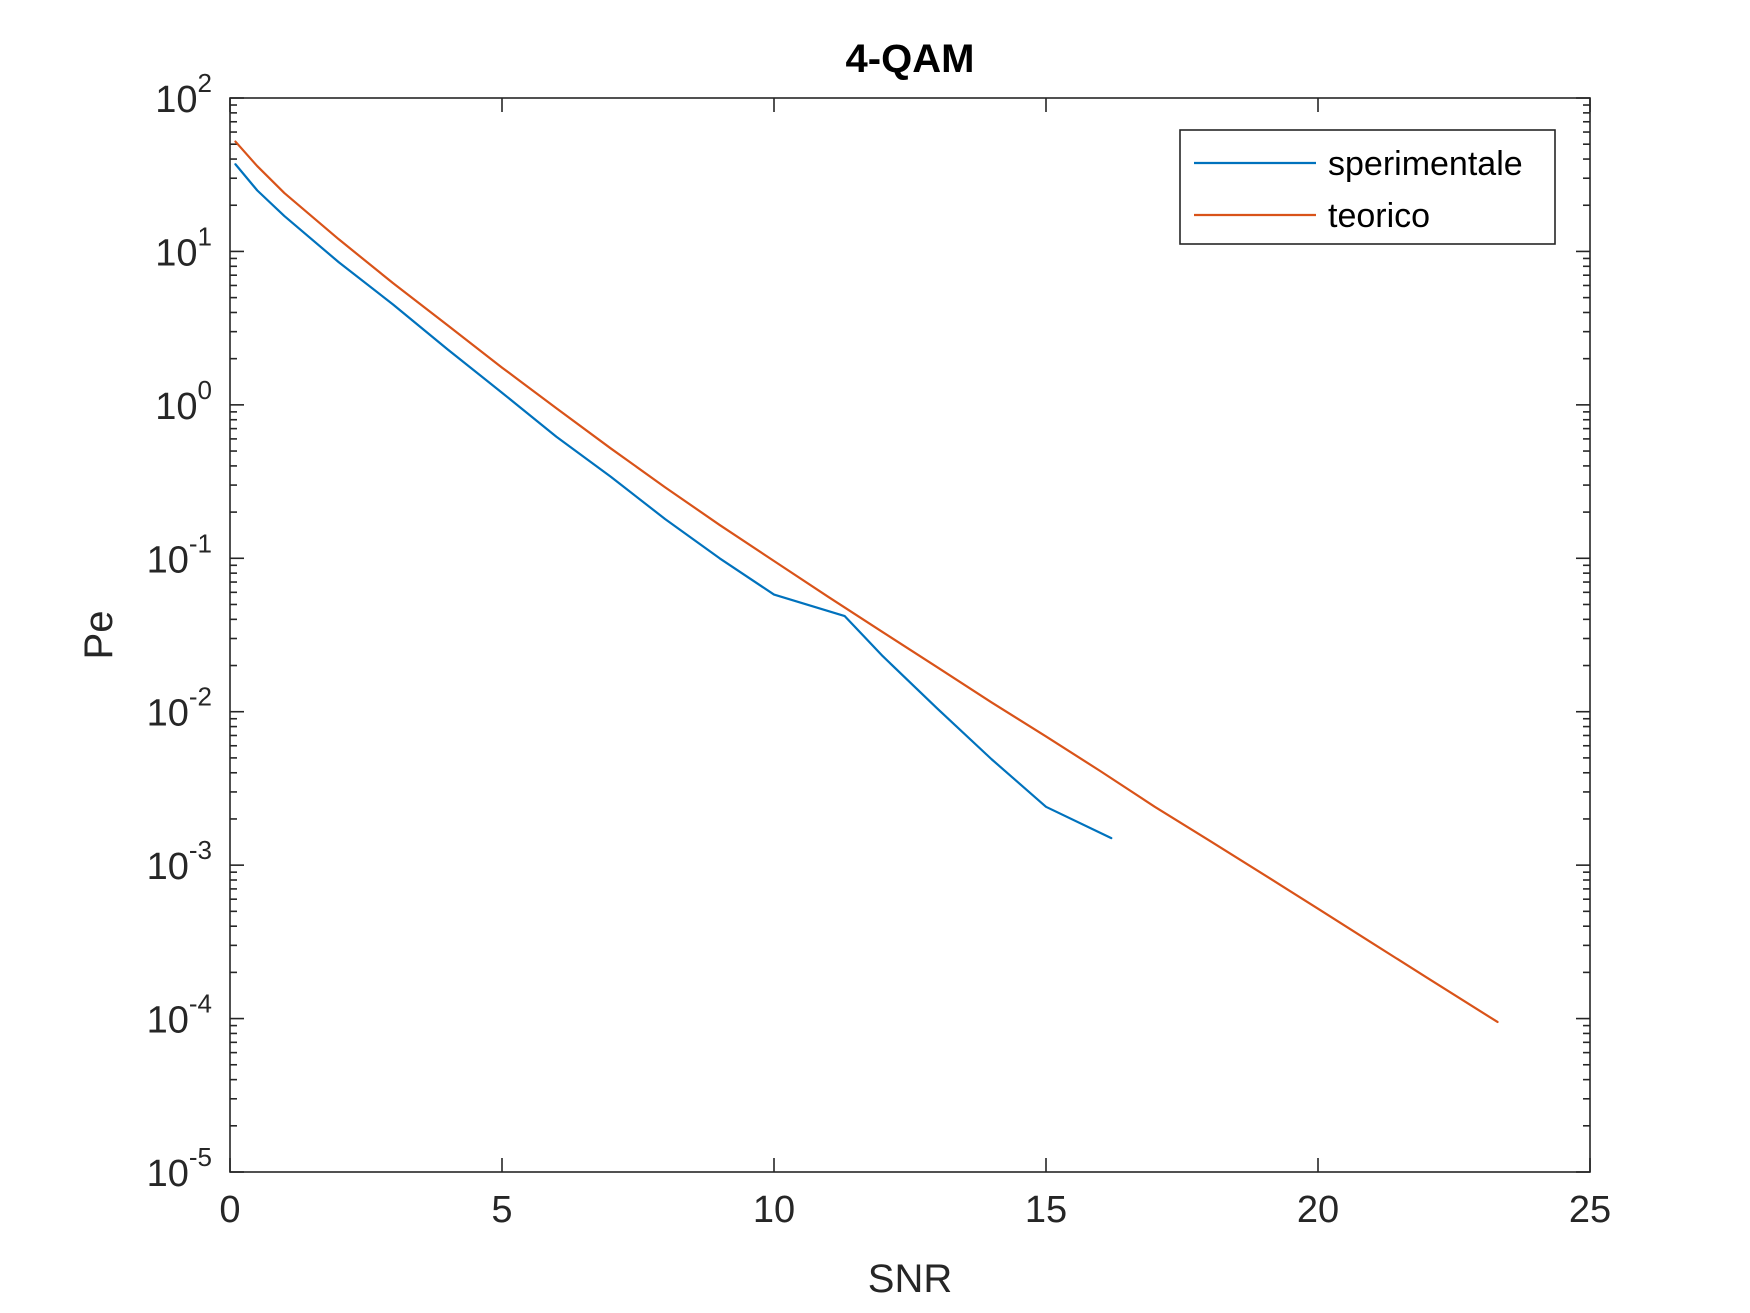 This screenshot has height=1313, width=1750. I want to click on y-tick-label: 10⁻², so click(179, 708).